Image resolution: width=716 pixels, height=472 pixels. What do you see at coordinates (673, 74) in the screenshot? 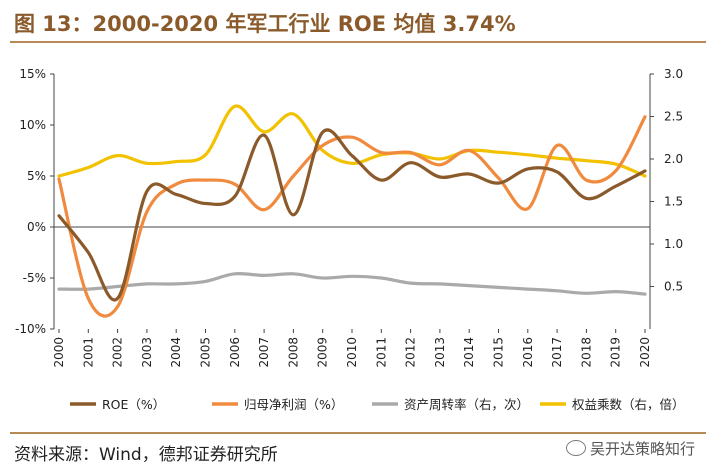
I see `right-tick-label: 3.0` at bounding box center [673, 74].